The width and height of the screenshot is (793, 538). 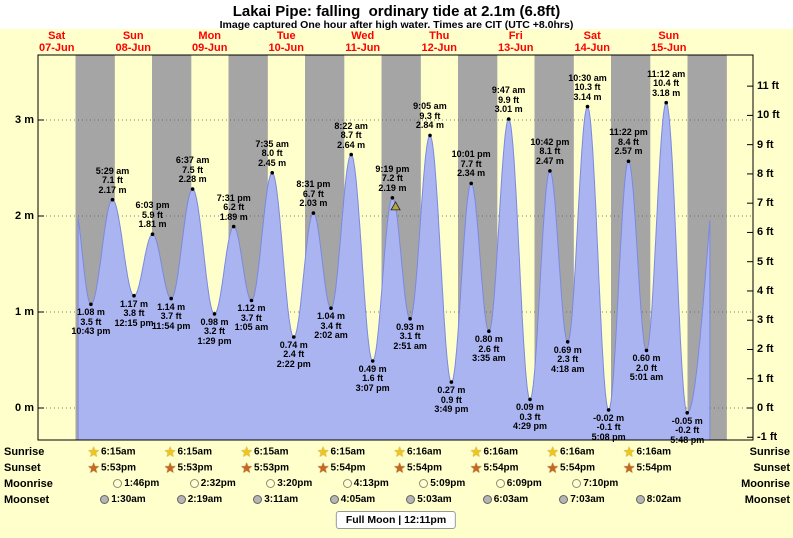 What do you see at coordinates (293, 344) in the screenshot?
I see `annotation-line: 0.74 m` at bounding box center [293, 344].